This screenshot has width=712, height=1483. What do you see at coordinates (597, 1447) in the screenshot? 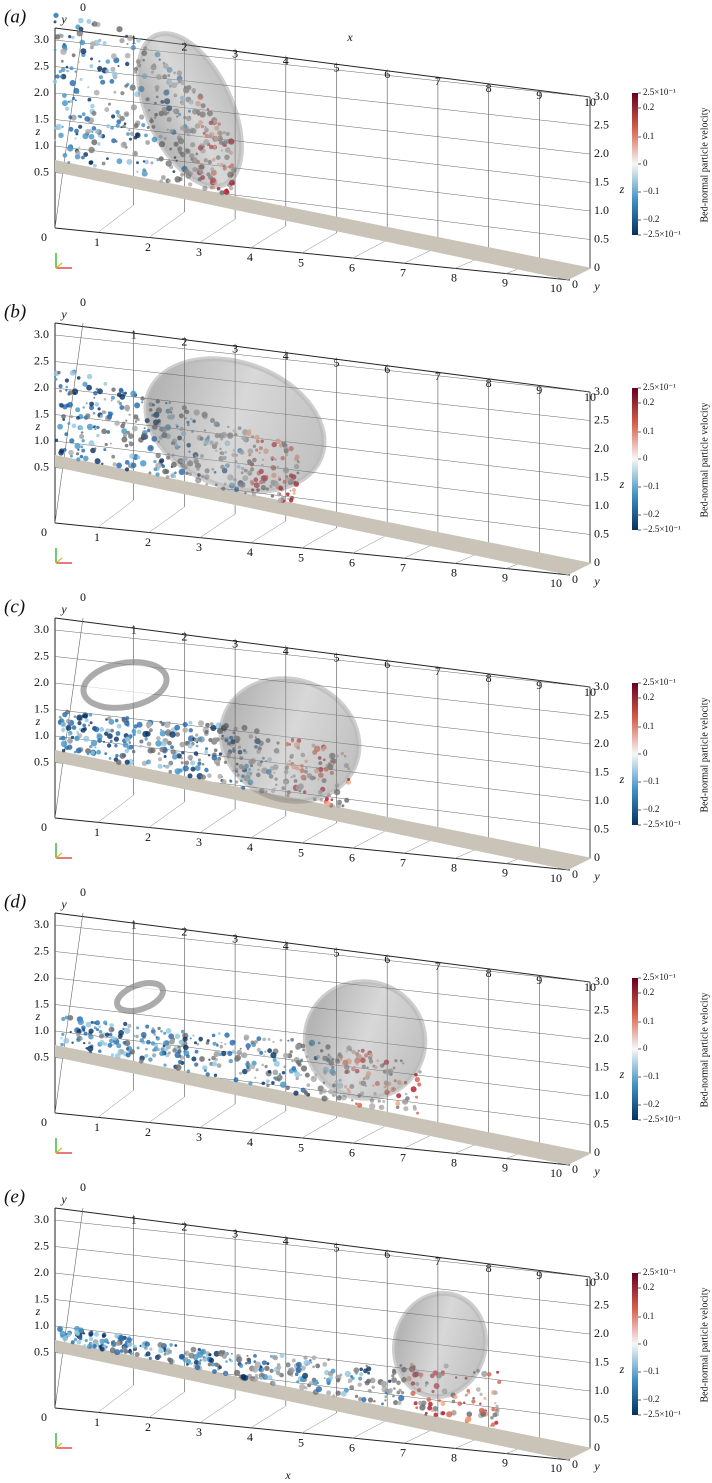
I see `z-tick-label: 0` at bounding box center [597, 1447].